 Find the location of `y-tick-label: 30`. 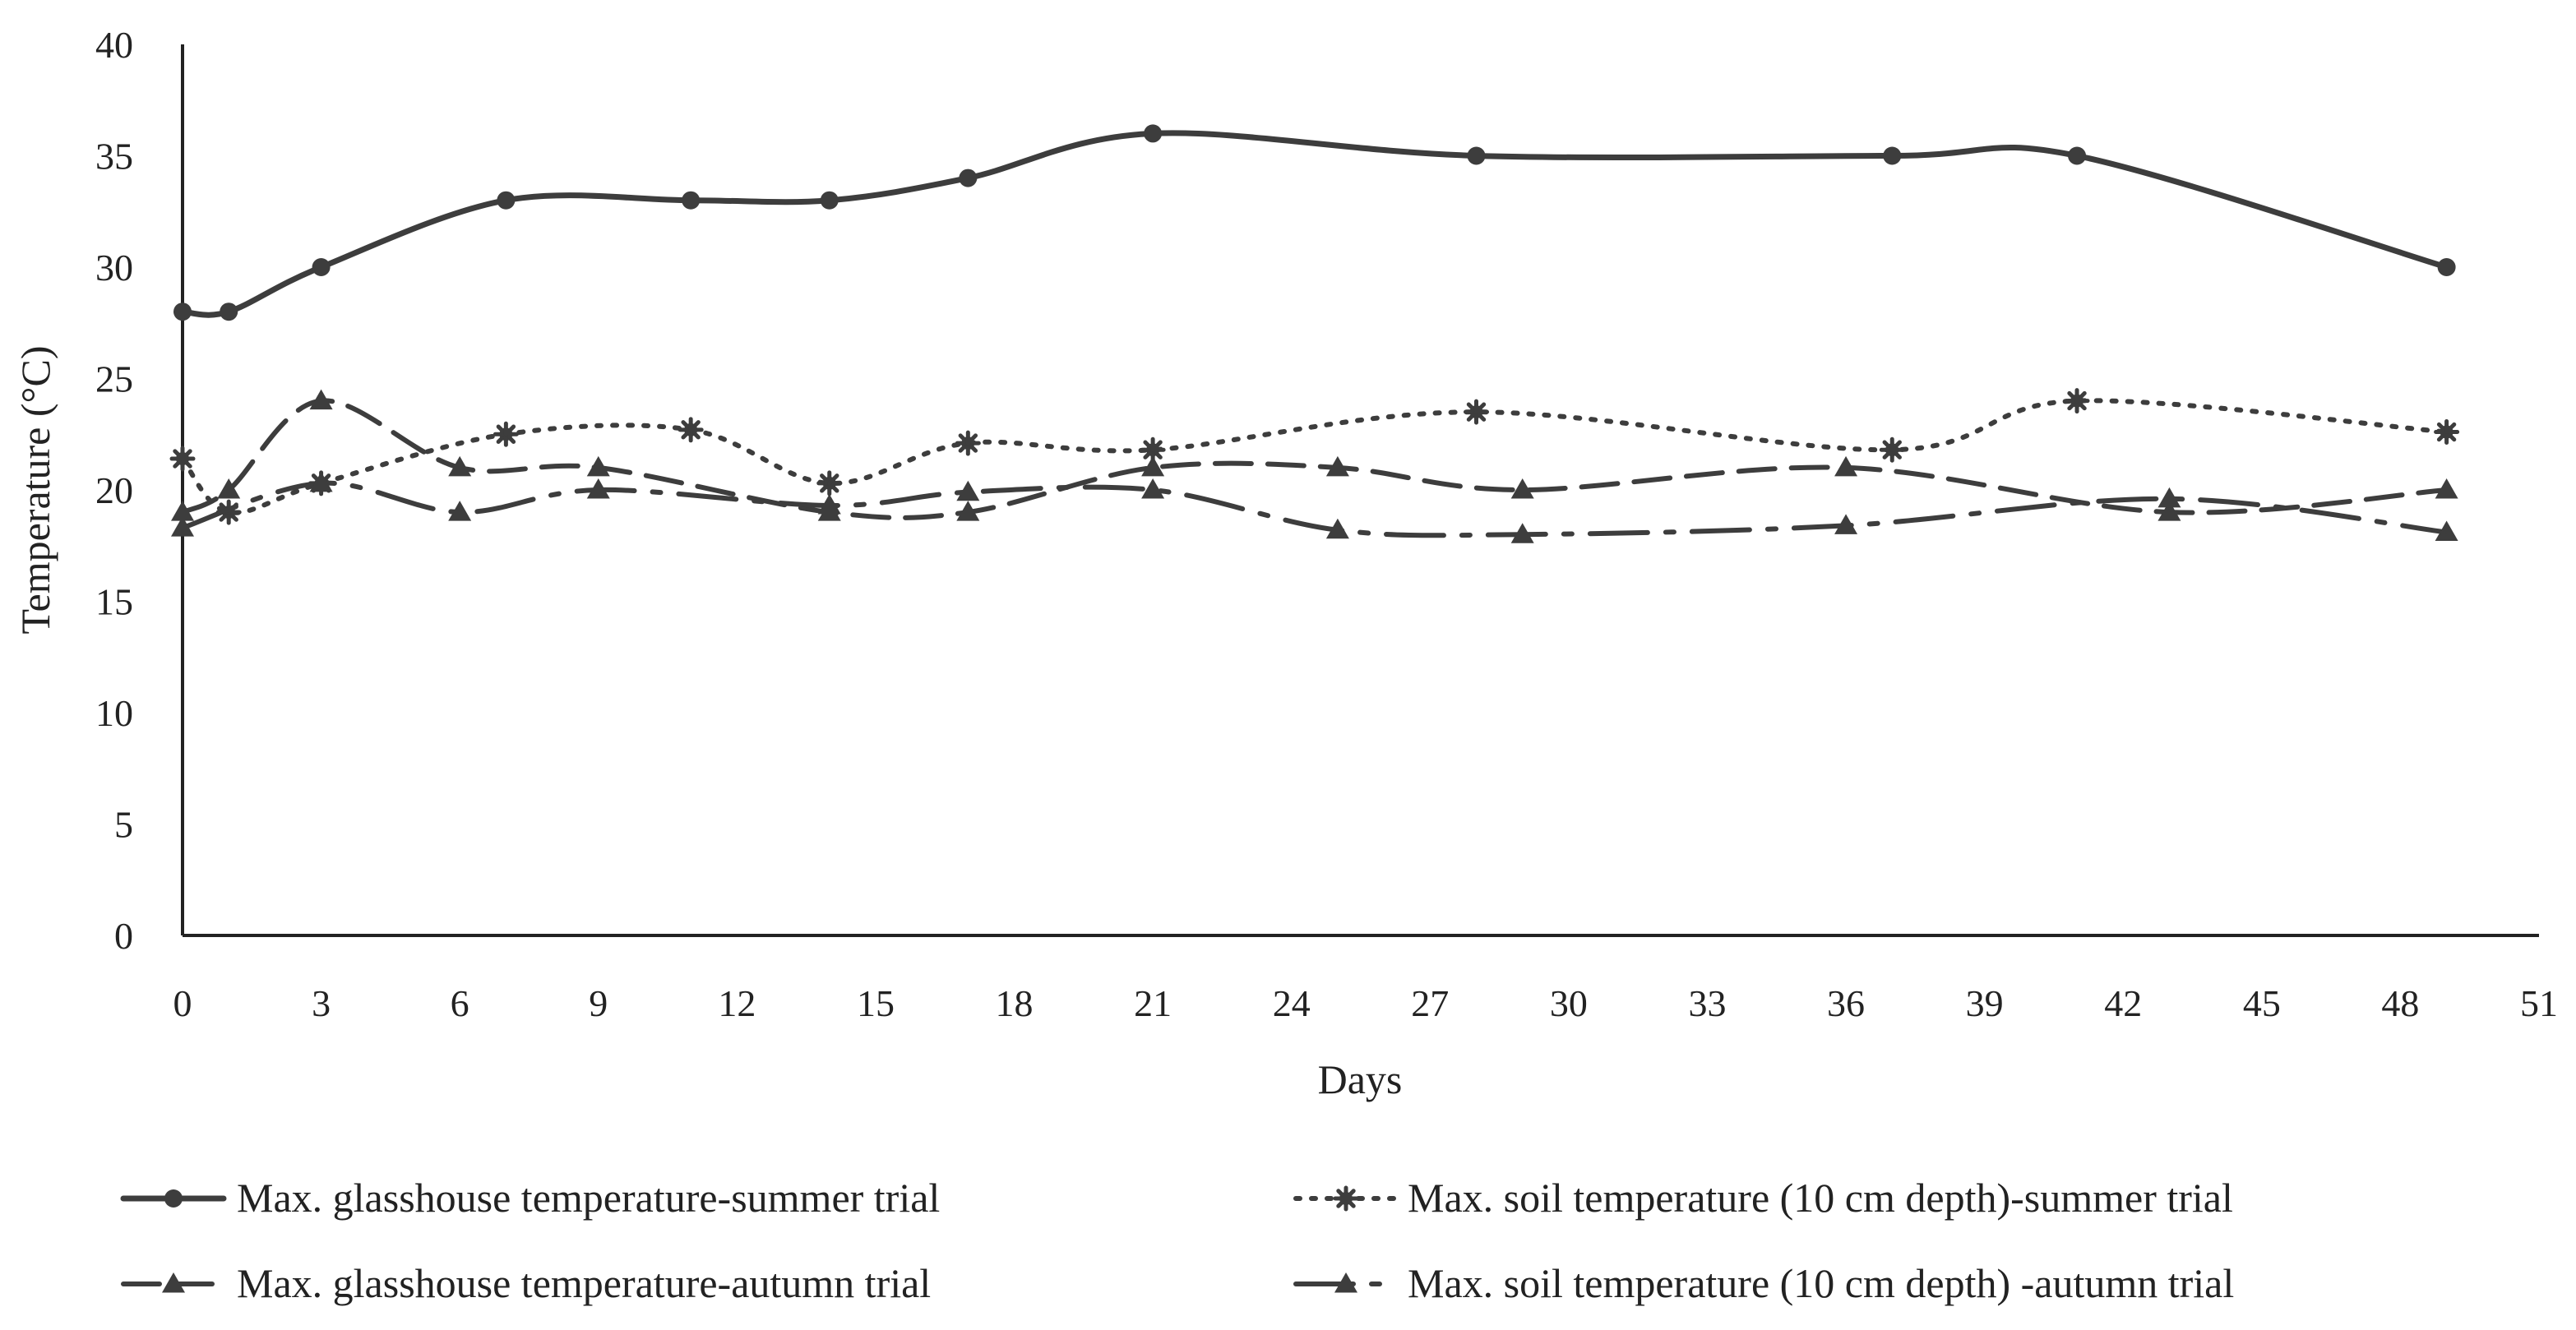

y-tick-label: 30 is located at coordinates (114, 268).